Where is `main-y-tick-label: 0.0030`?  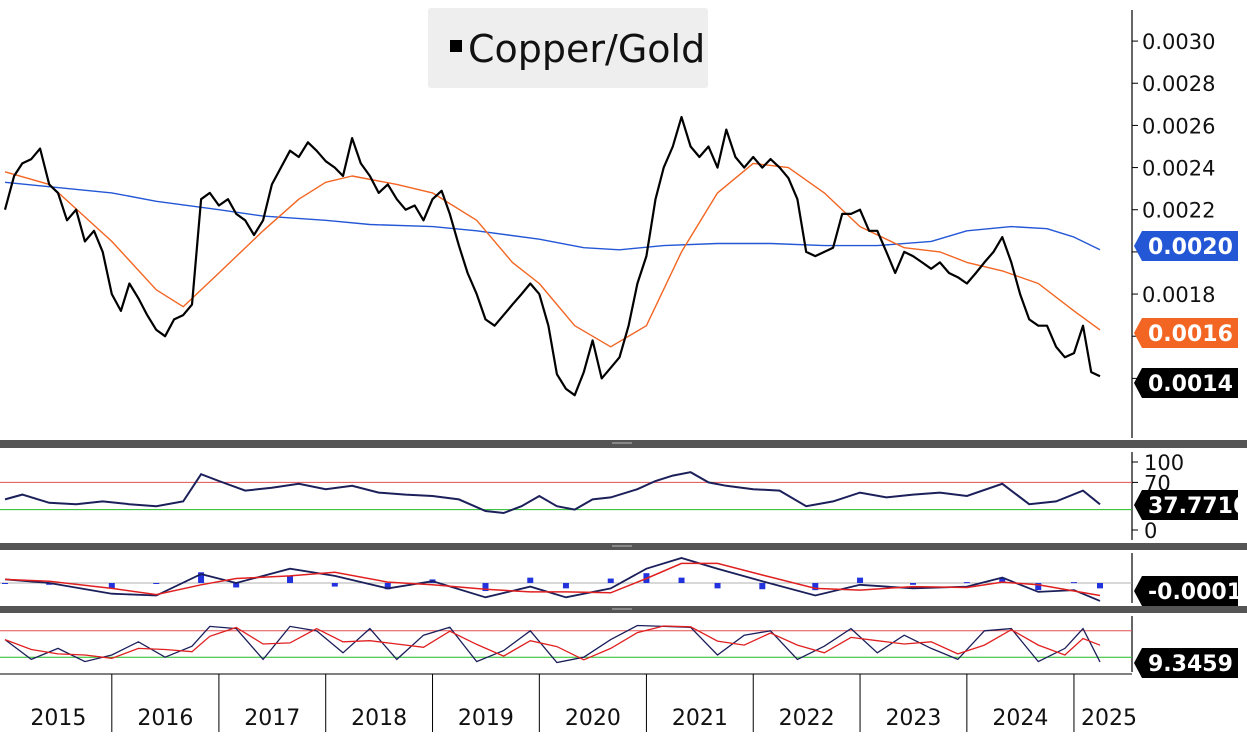
main-y-tick-label: 0.0030 is located at coordinates (1178, 42).